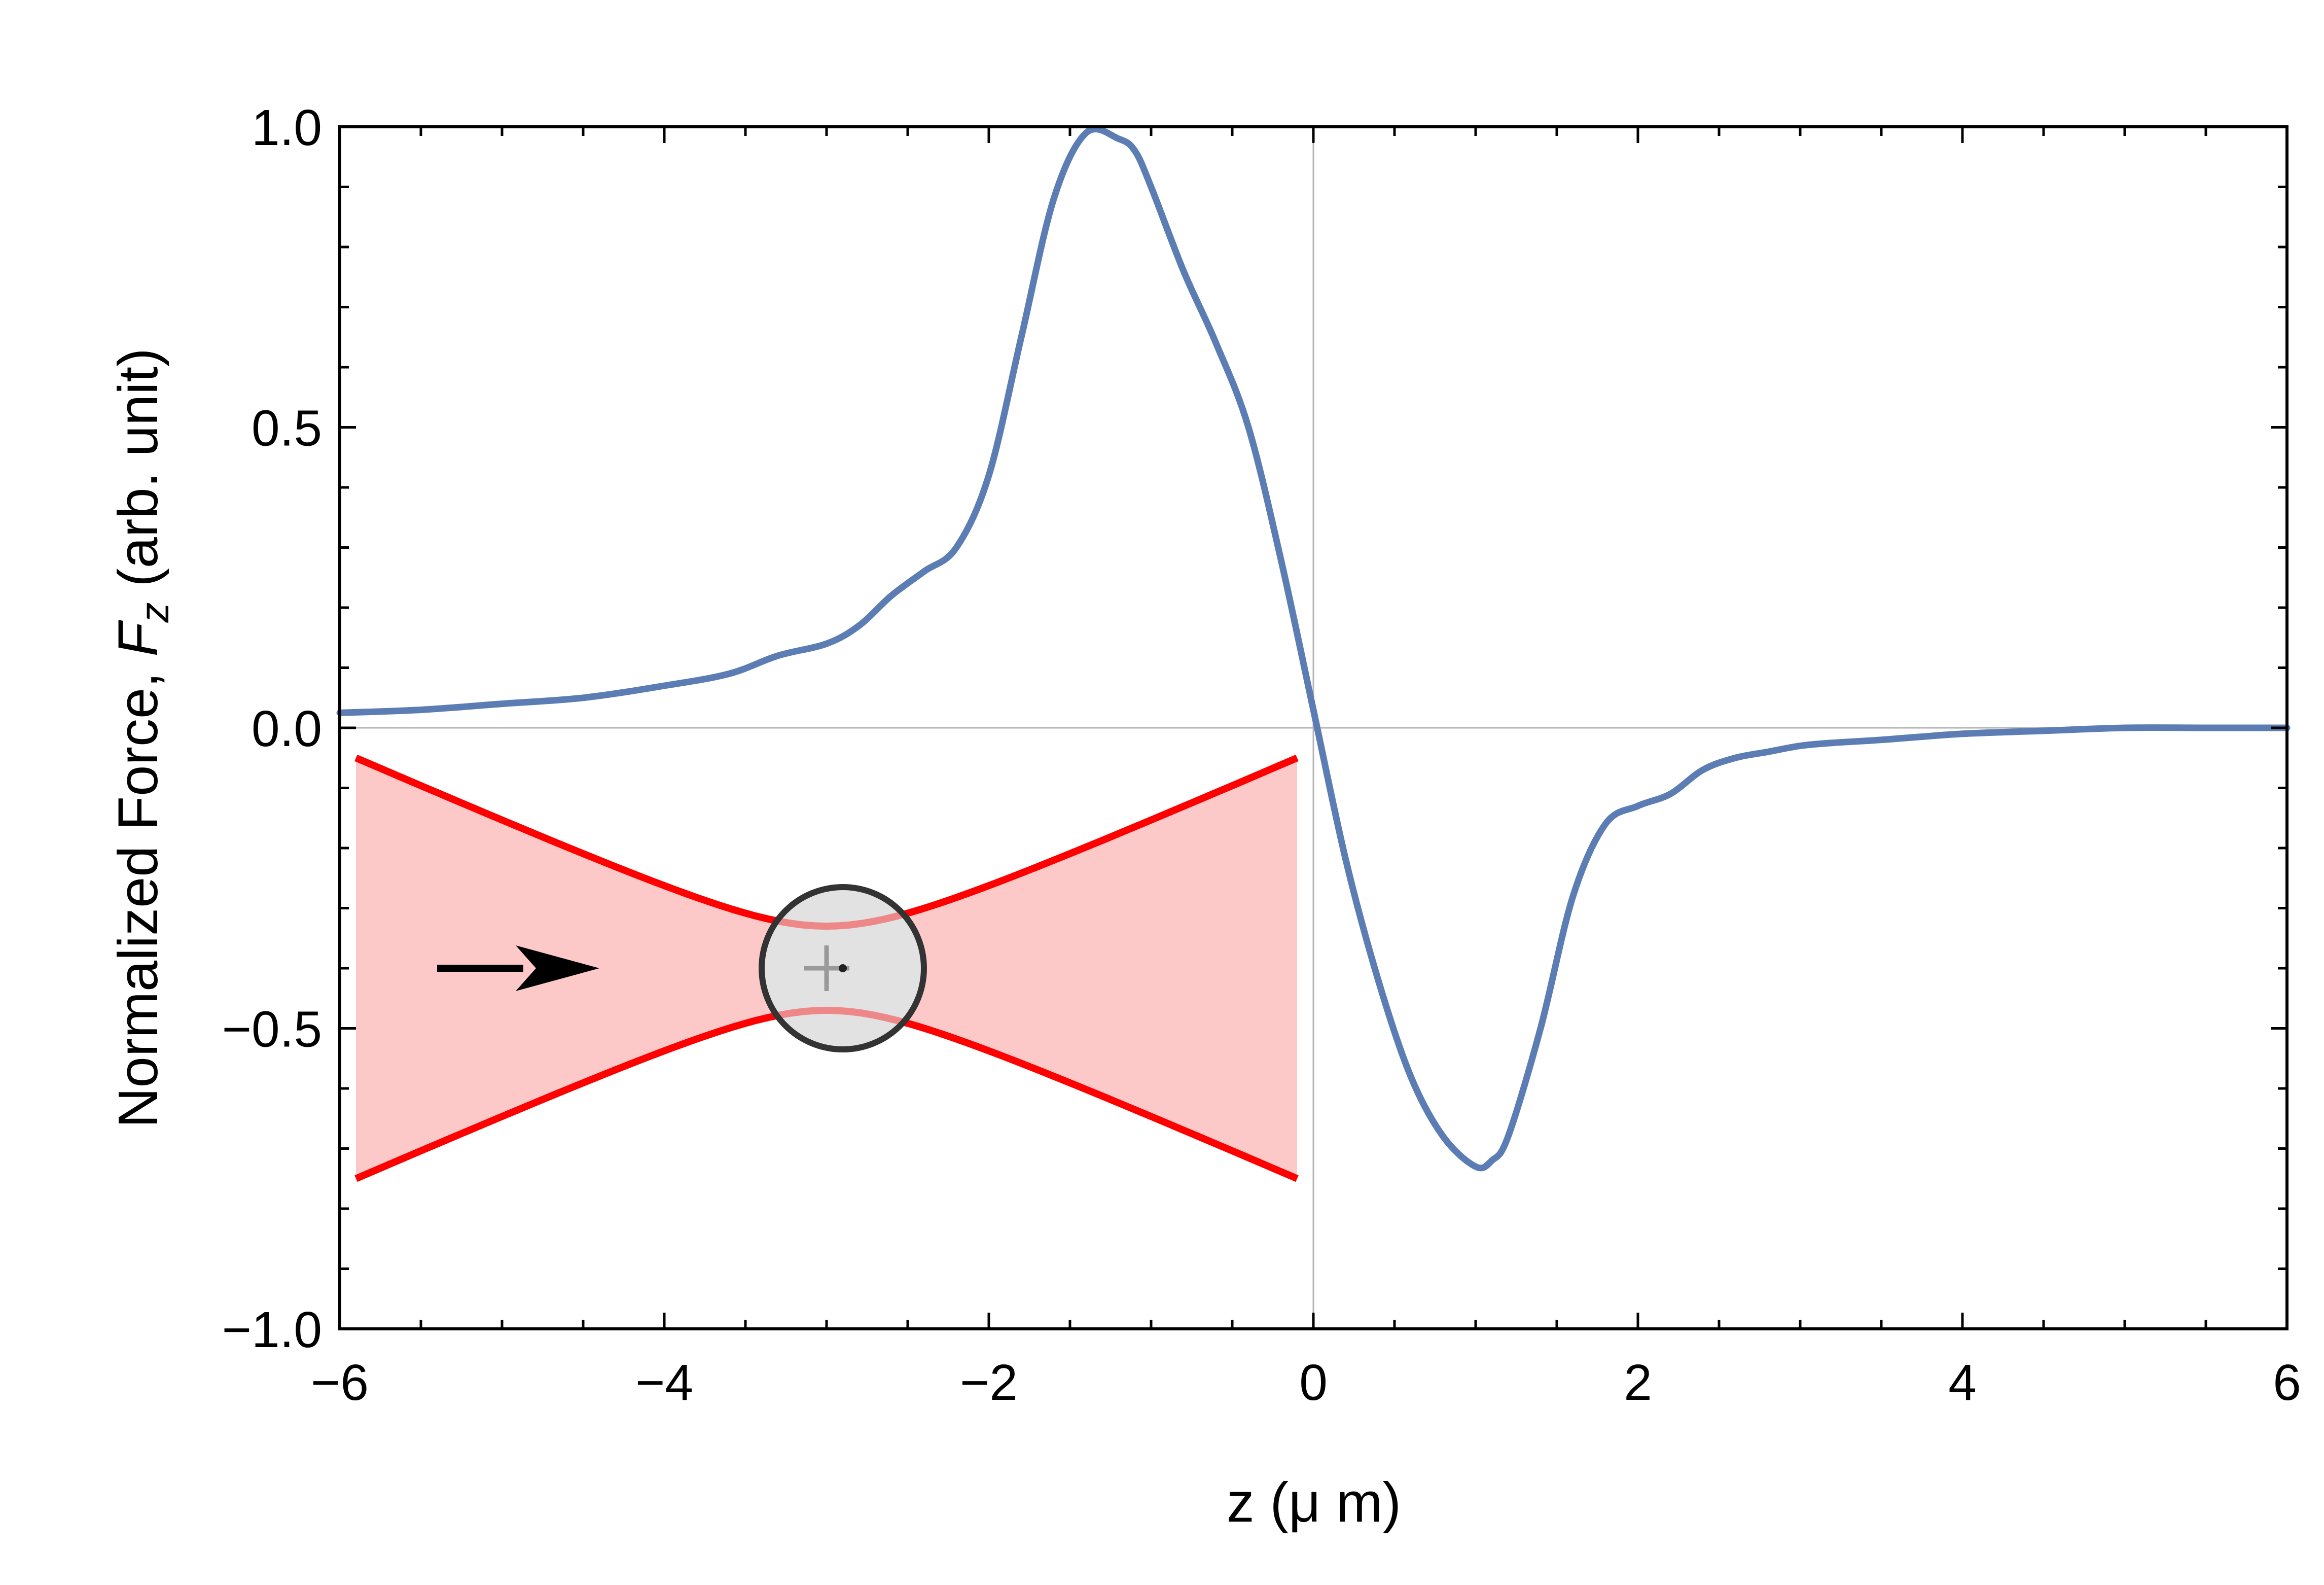  Describe the element at coordinates (154, 612) in the screenshot. I see `y-axis-label-subscript: z` at that location.